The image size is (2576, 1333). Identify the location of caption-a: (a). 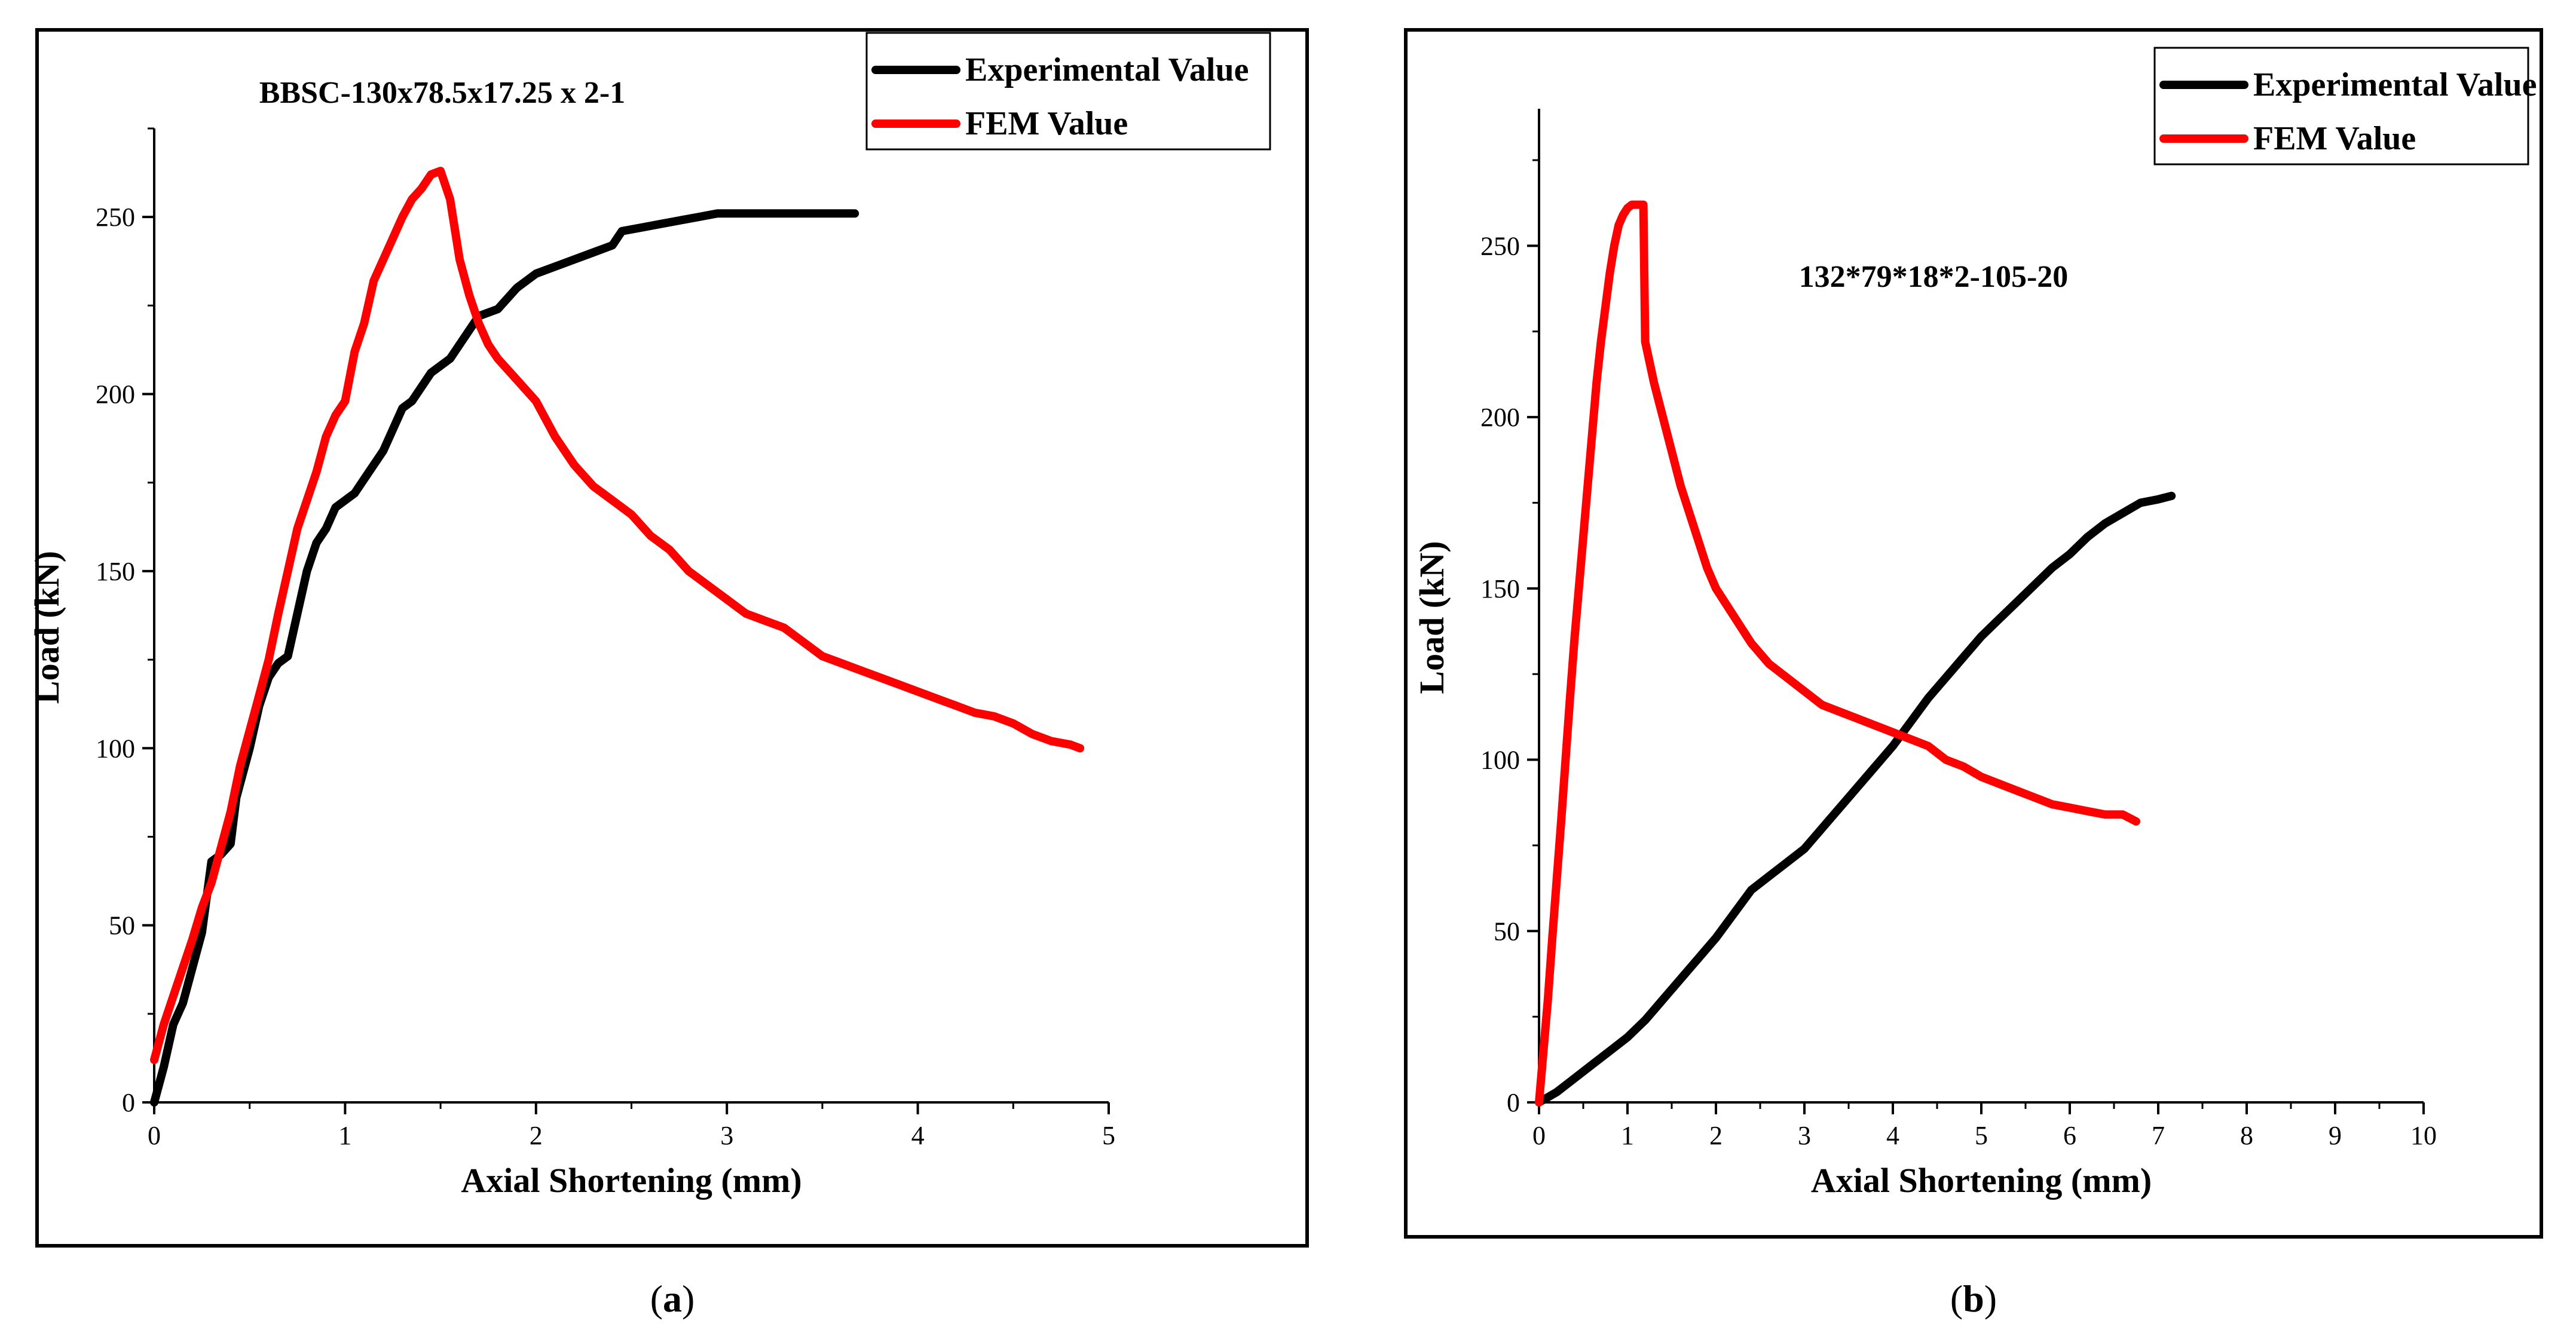
(672, 1299).